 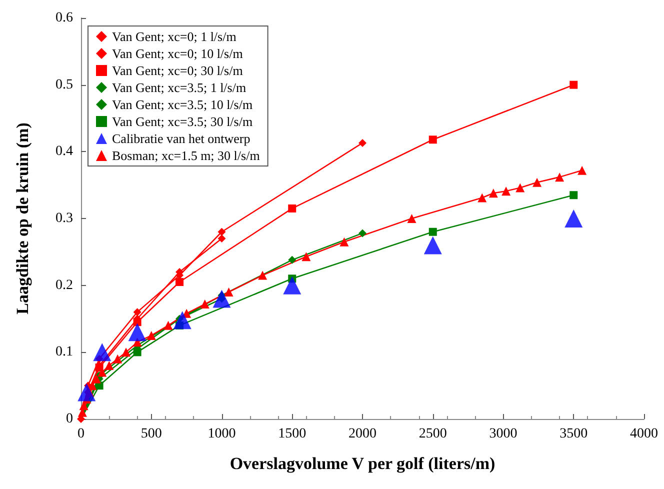 What do you see at coordinates (222, 434) in the screenshot?
I see `x-tick-label: 1000` at bounding box center [222, 434].